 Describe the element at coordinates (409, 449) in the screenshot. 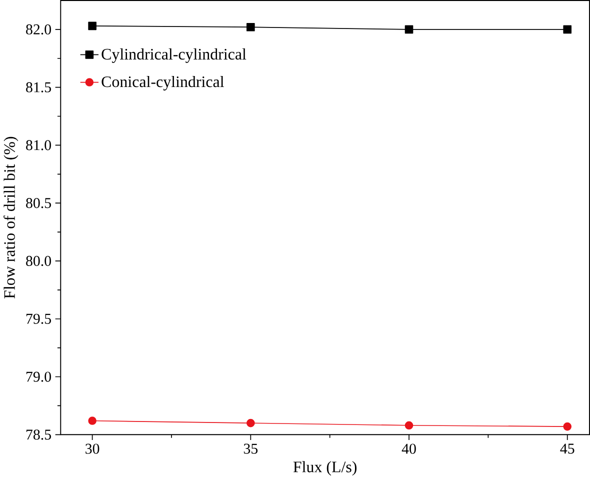

I see `x-tick-label: 40` at that location.